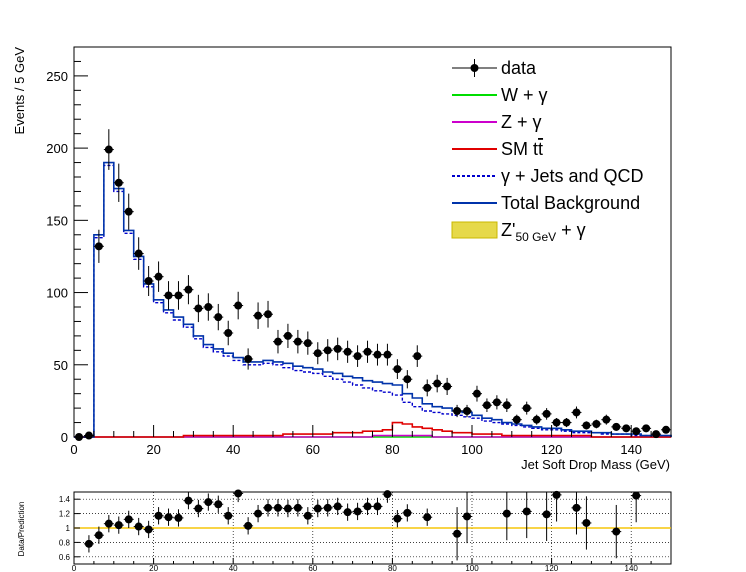  I want to click on ratio-y-tick-label: 1.4, so click(65, 499).